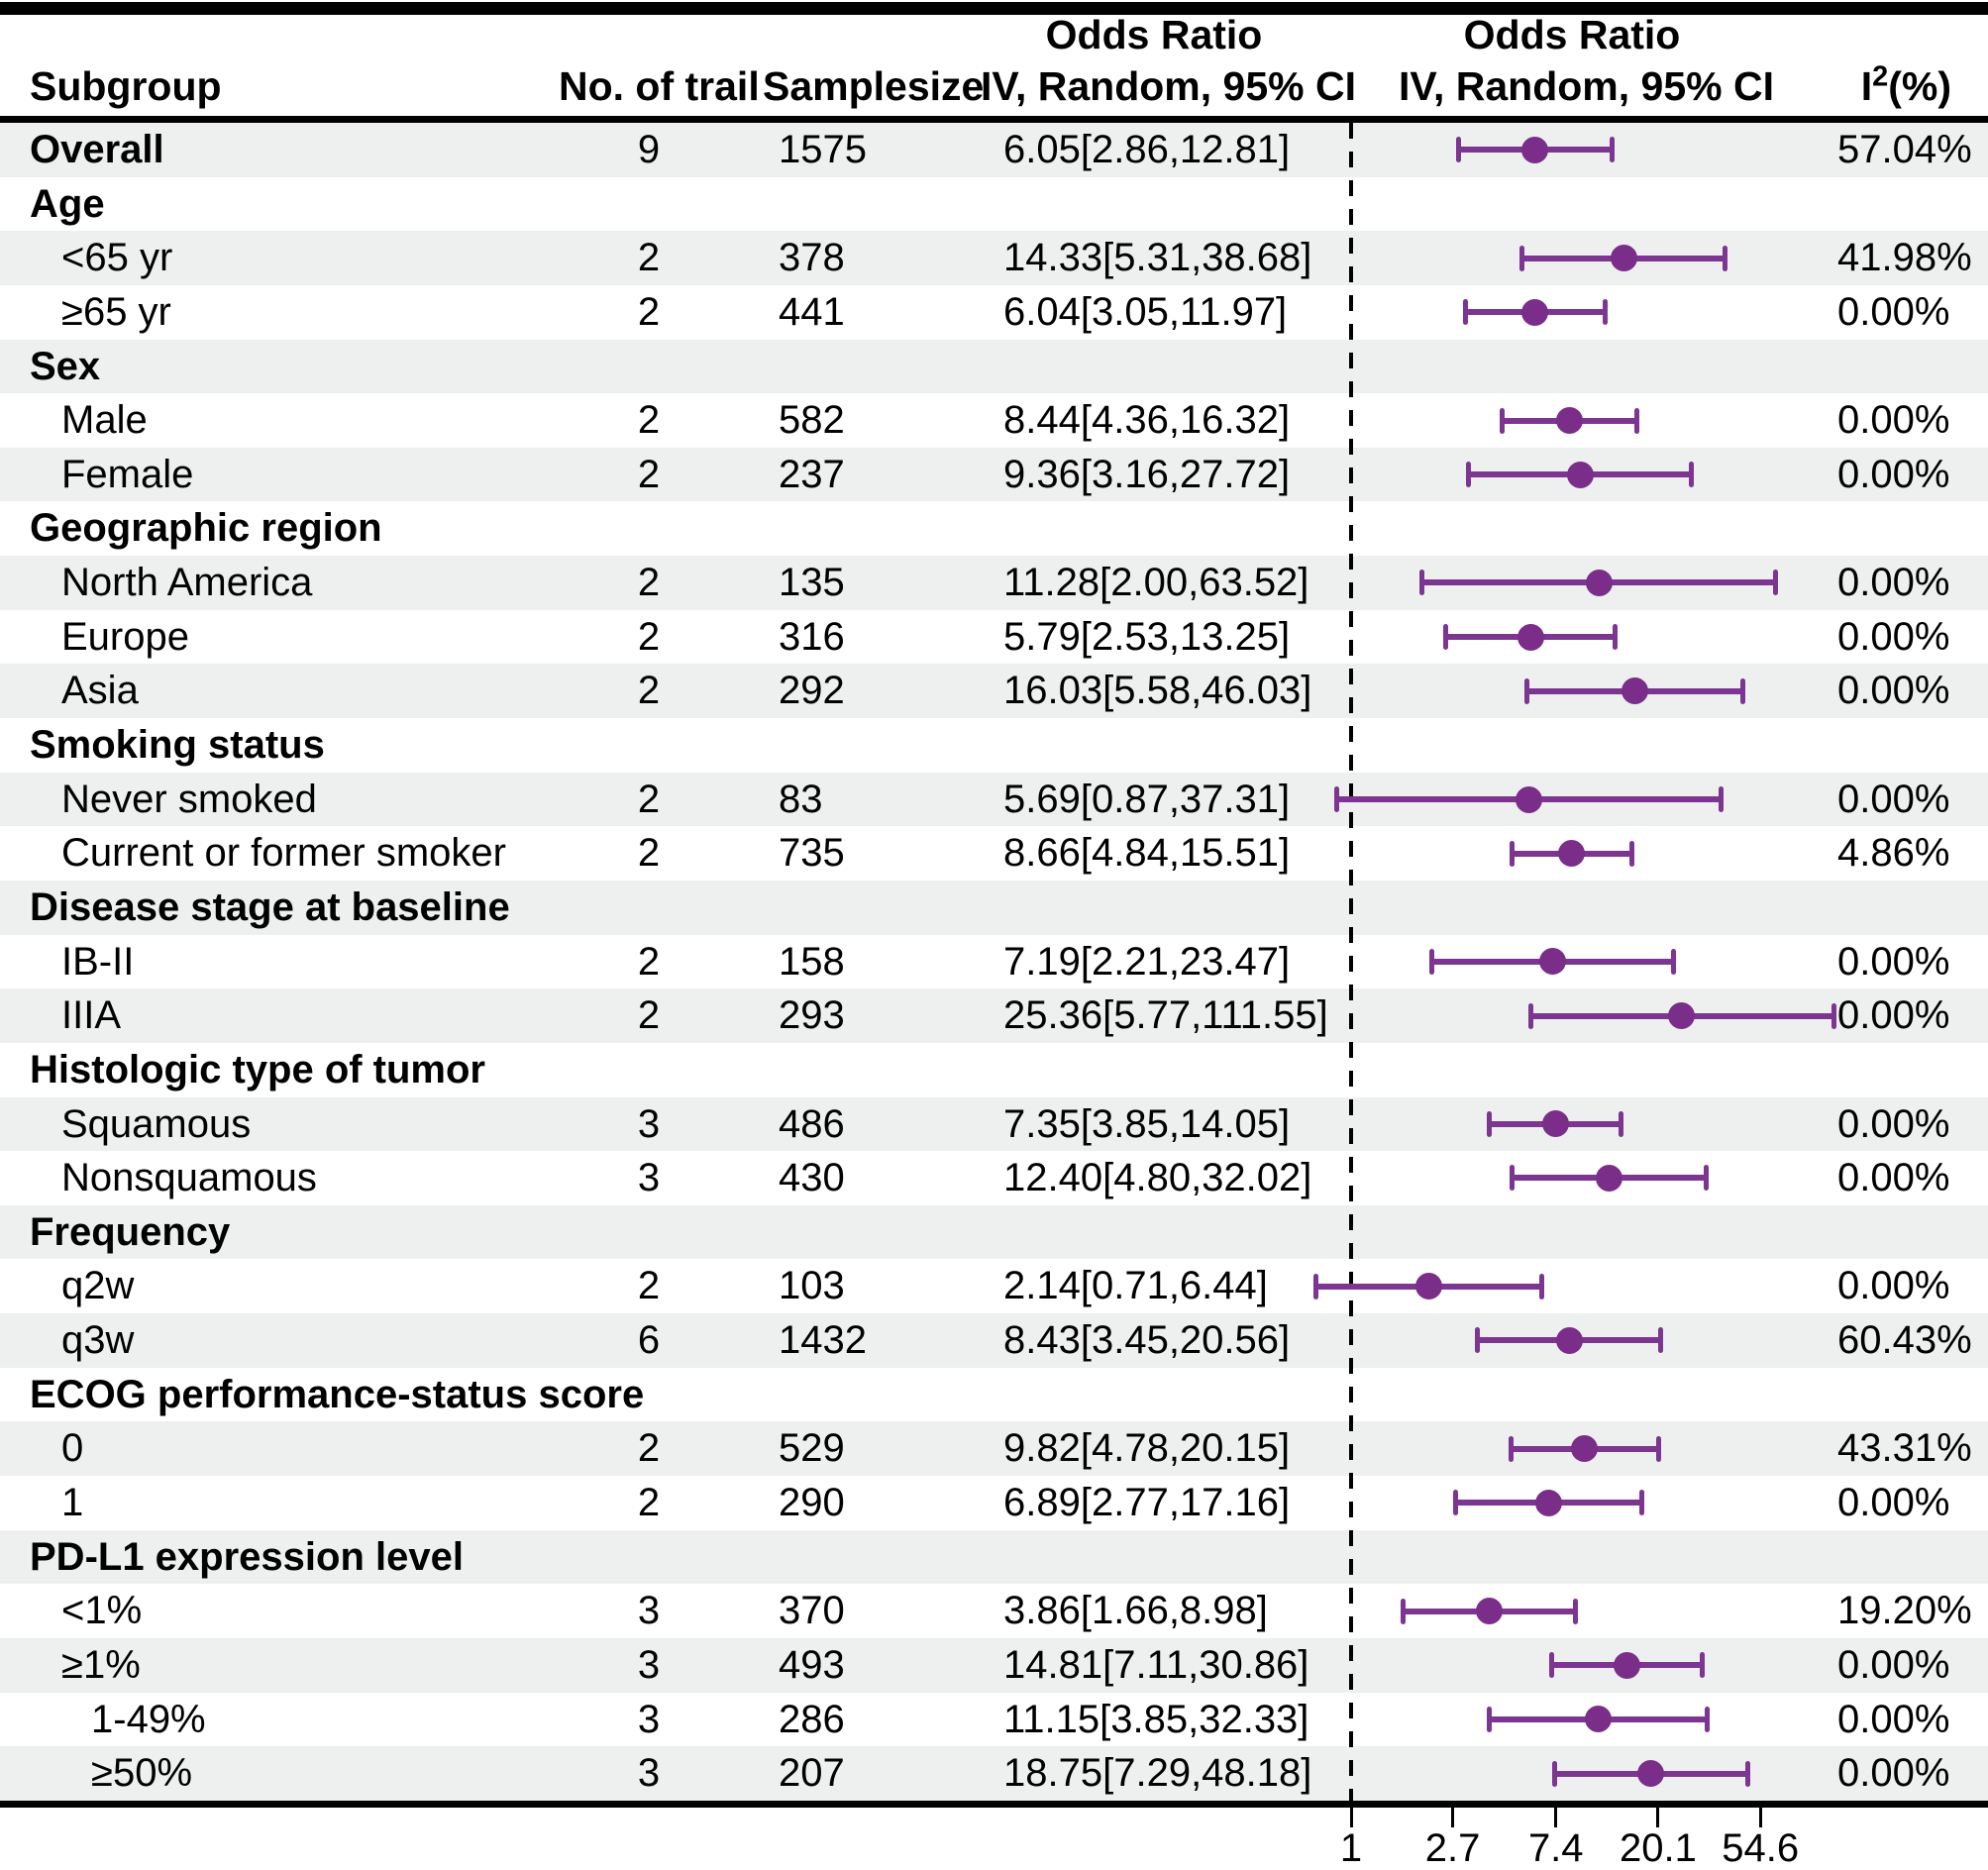  Describe the element at coordinates (72, 1503) in the screenshot. I see `subgroup-label: 1` at that location.